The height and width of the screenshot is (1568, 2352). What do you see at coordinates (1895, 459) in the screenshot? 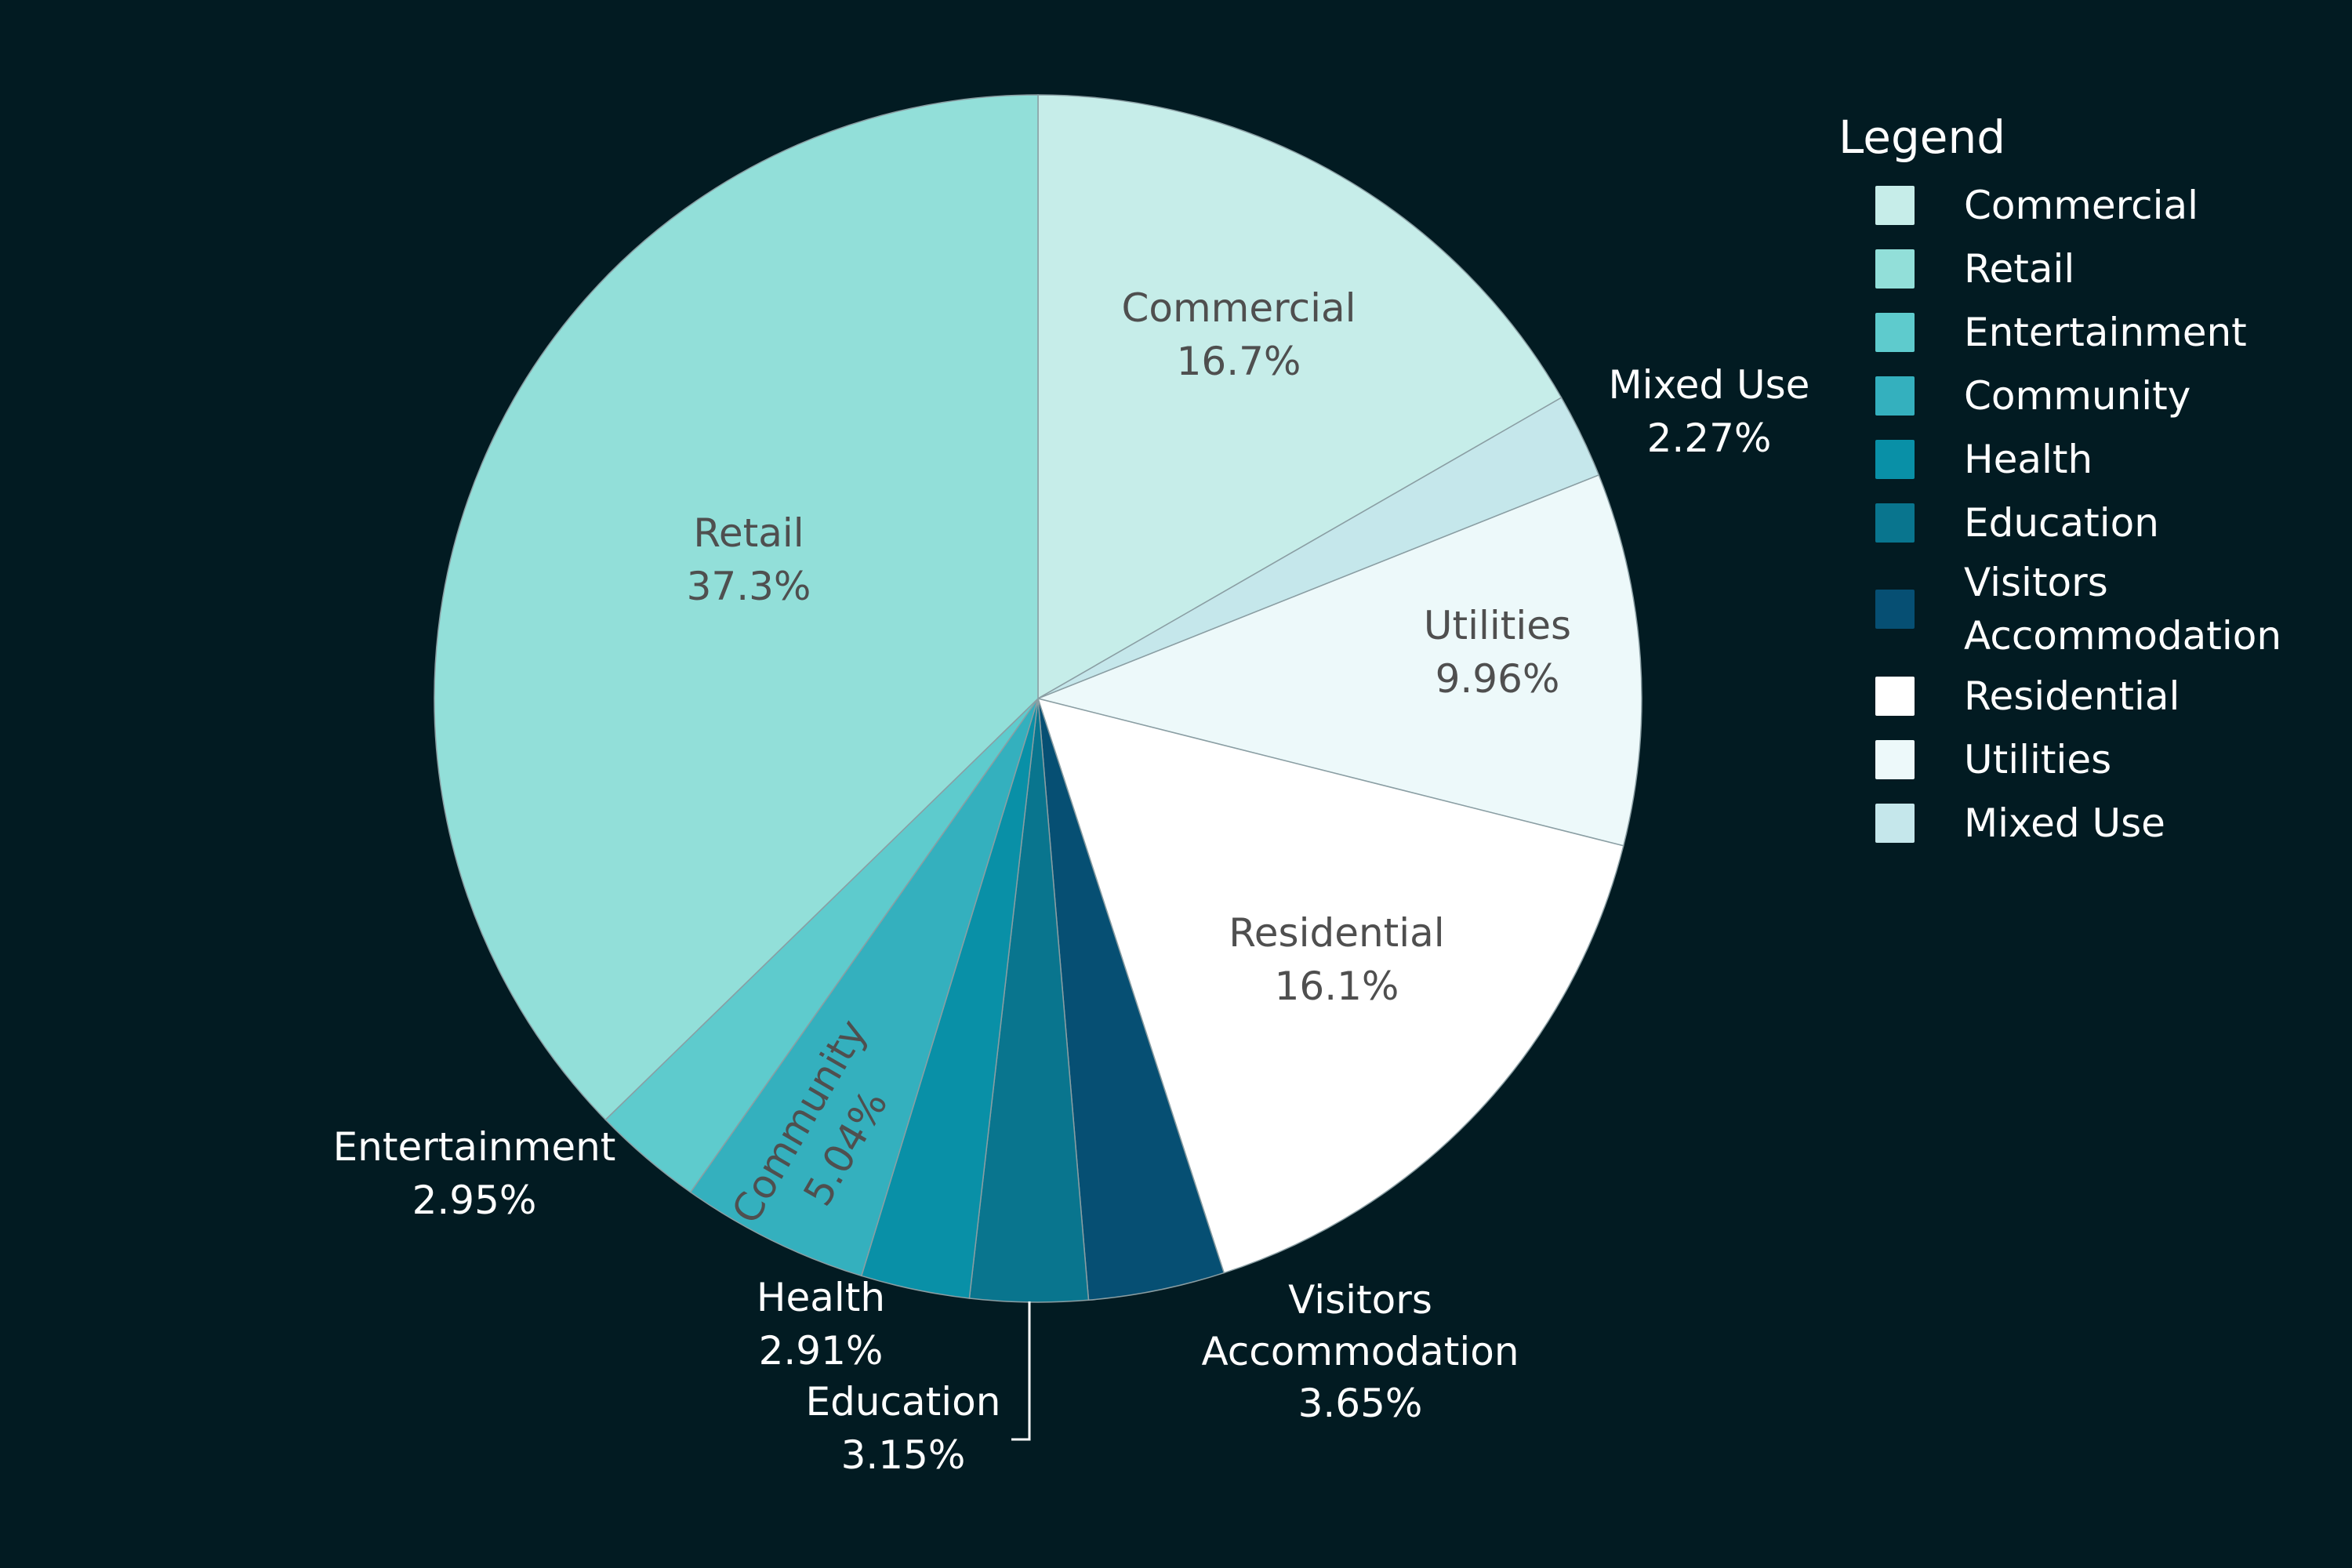
I see `legend-swatch-health` at bounding box center [1895, 459].